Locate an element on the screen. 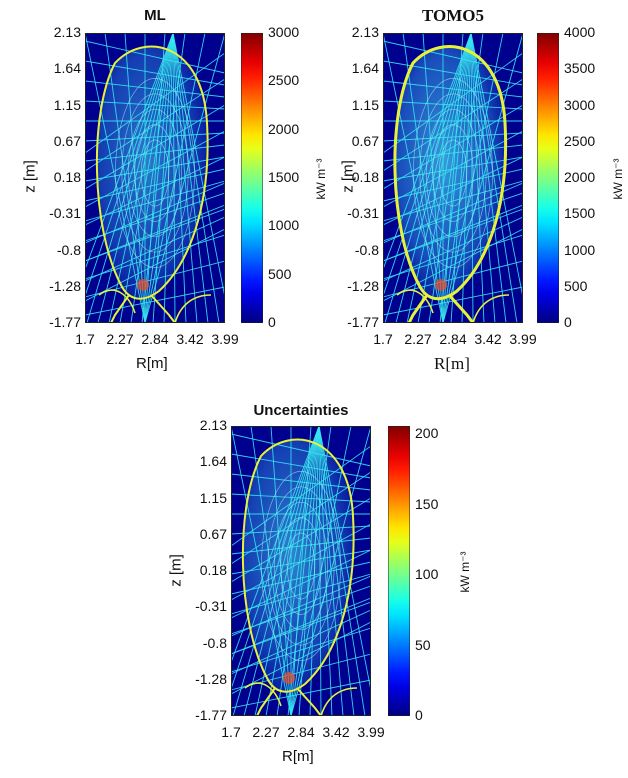 The width and height of the screenshot is (628, 778). heatmap-plot is located at coordinates (301, 571).